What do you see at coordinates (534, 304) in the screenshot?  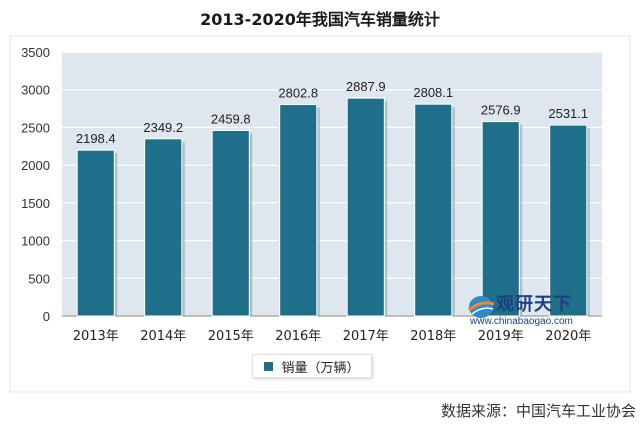 I see `watermark-name: 观研天下` at bounding box center [534, 304].